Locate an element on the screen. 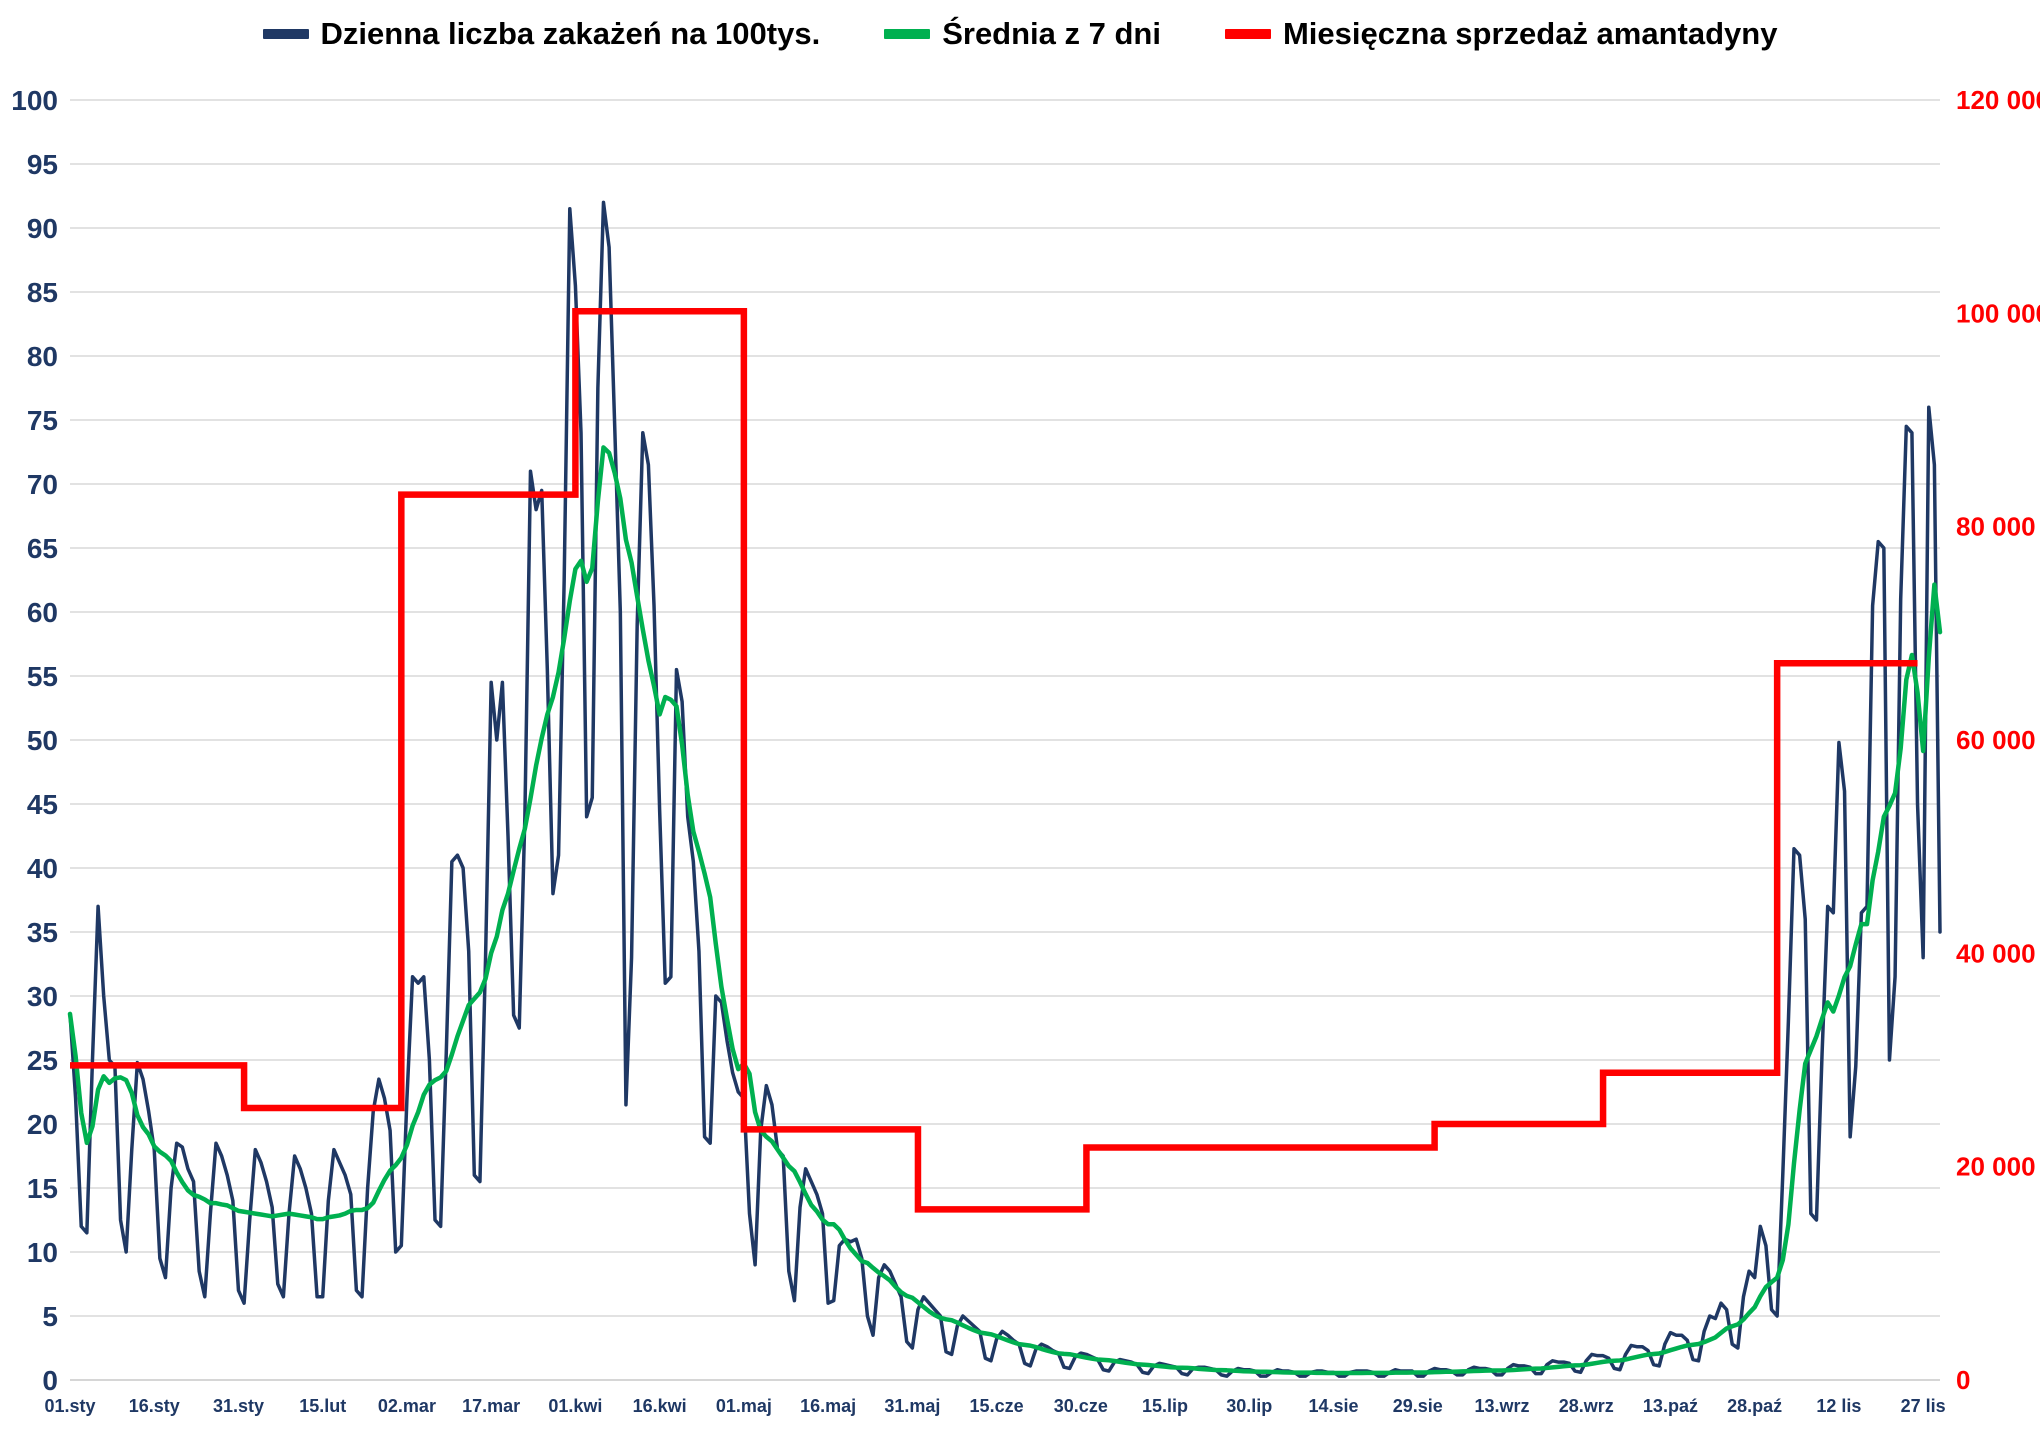  x-tick-label: 31.sty is located at coordinates (238, 1406).